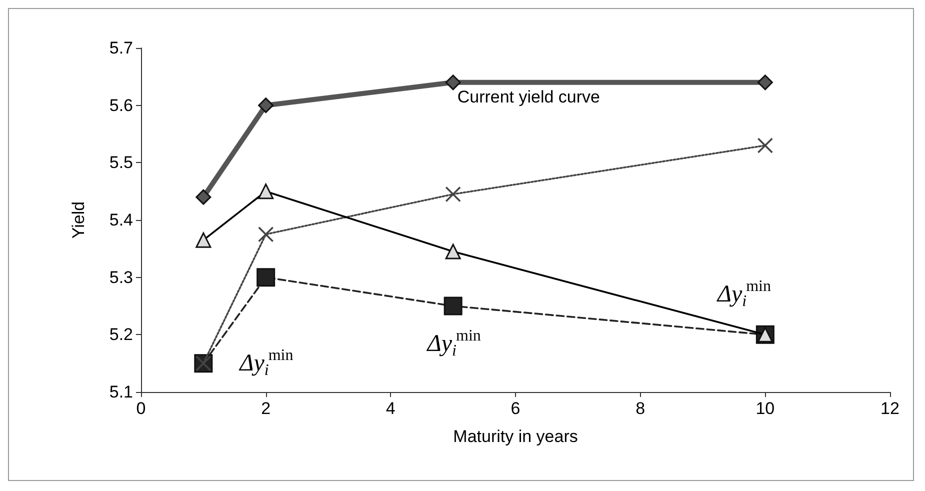  What do you see at coordinates (121, 162) in the screenshot?
I see `y-tick-label: 5.5` at bounding box center [121, 162].